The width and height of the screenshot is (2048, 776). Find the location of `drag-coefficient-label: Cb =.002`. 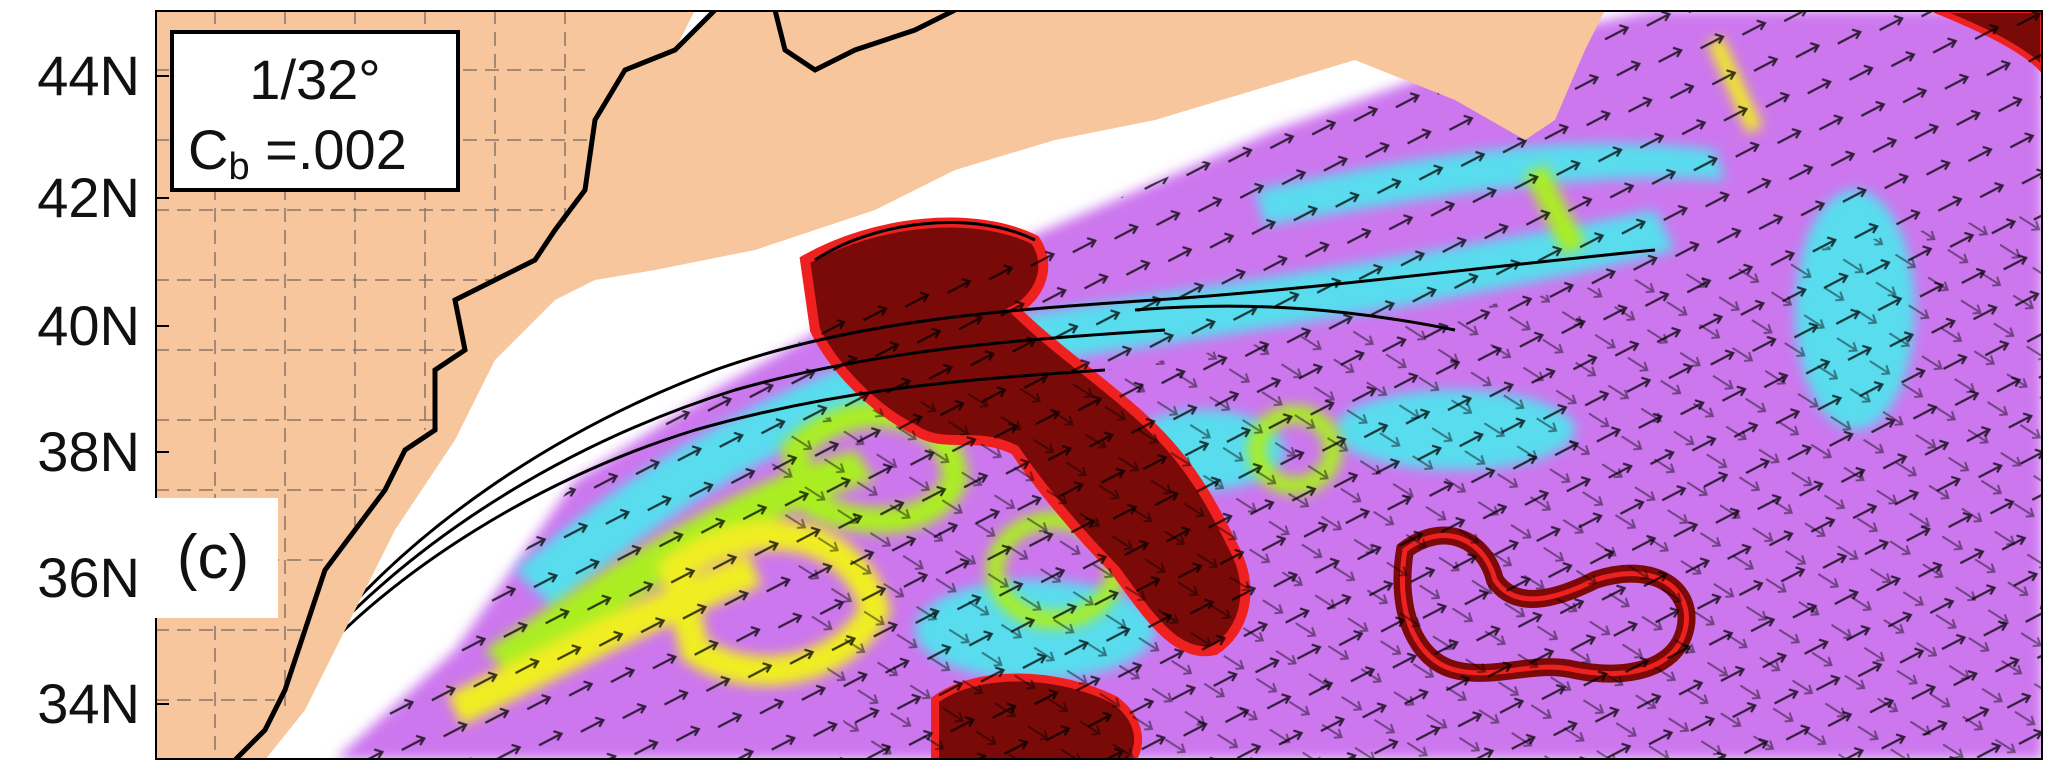

drag-coefficient-label: Cb =.002 is located at coordinates (323, 158).